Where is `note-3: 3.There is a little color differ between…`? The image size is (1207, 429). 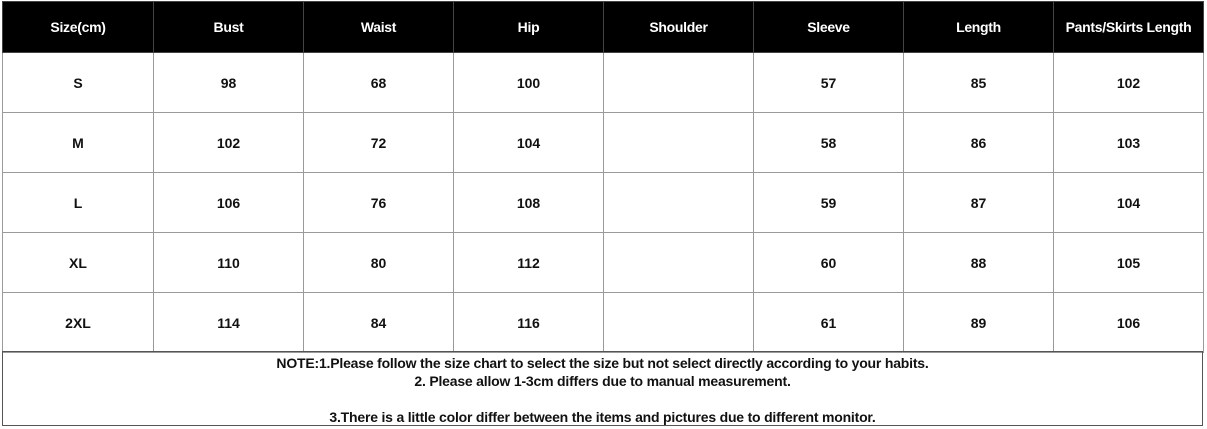
note-3: 3.There is a little color differ between… is located at coordinates (602, 417).